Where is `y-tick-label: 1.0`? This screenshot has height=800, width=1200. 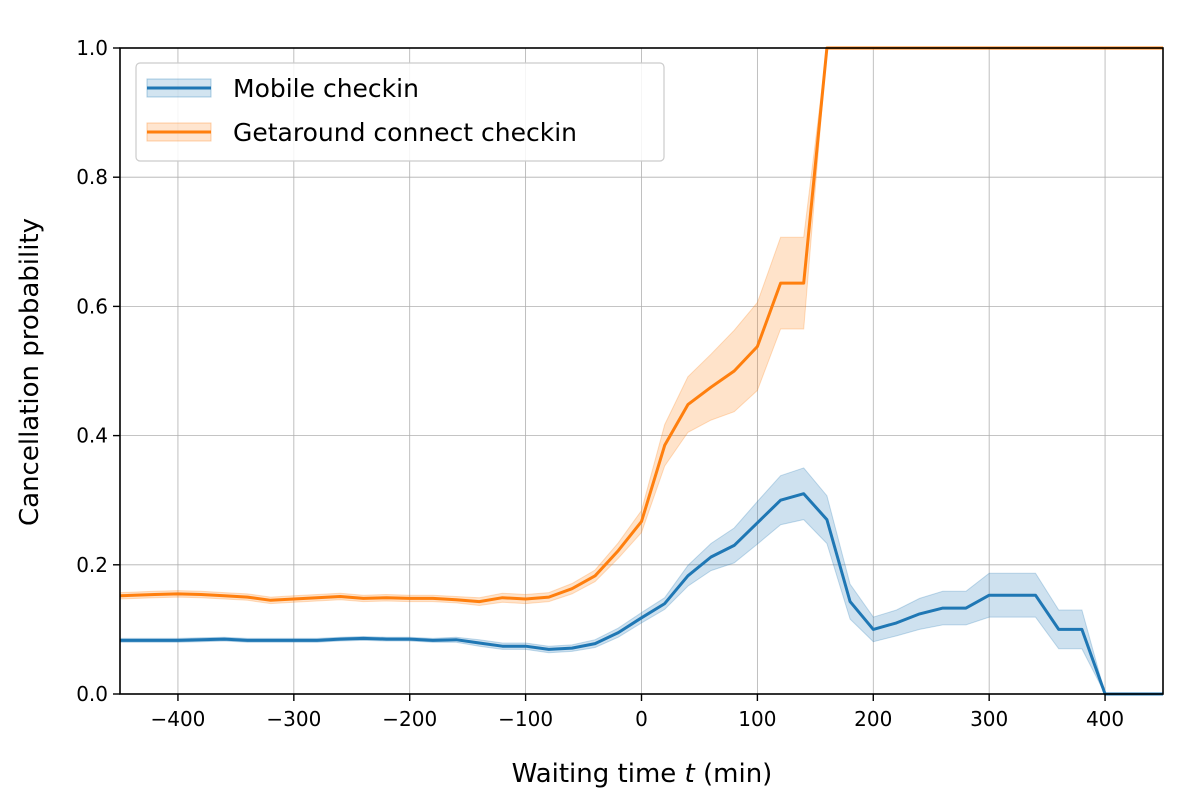 y-tick-label: 1.0 is located at coordinates (92, 48).